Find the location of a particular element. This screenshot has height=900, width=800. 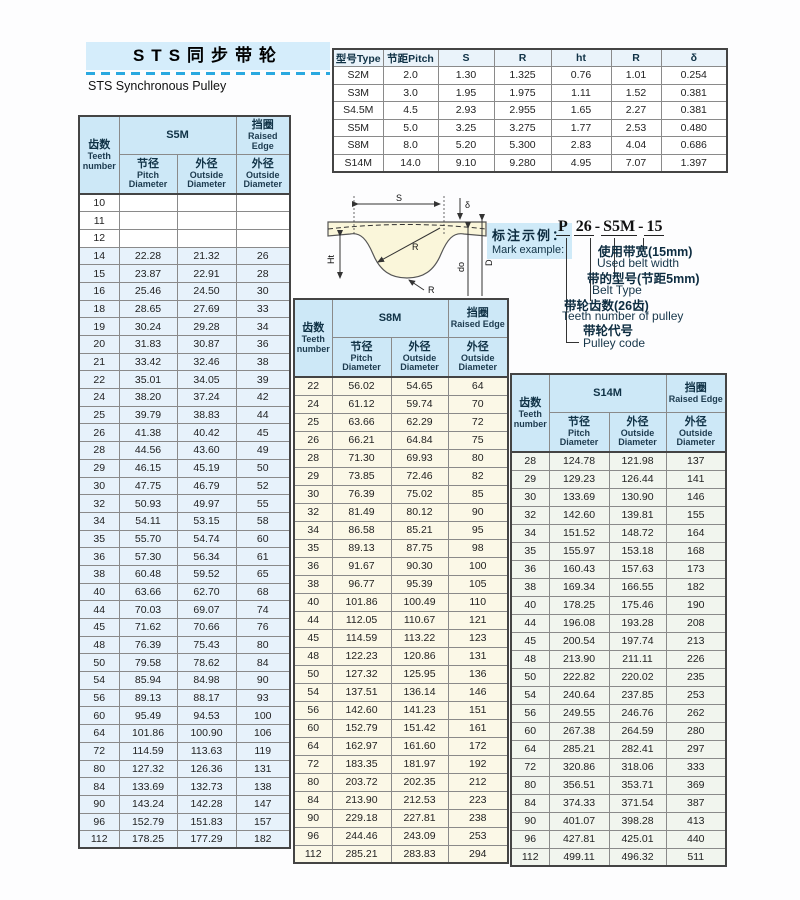

table-cell: 212 is located at coordinates (478, 782).